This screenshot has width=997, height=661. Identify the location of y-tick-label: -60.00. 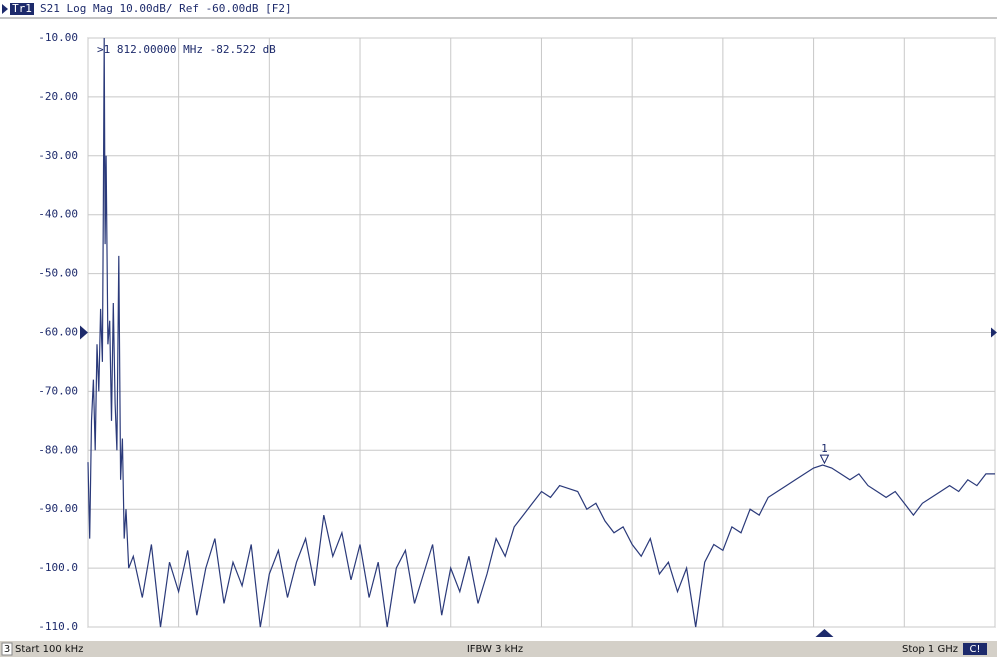
(58, 332).